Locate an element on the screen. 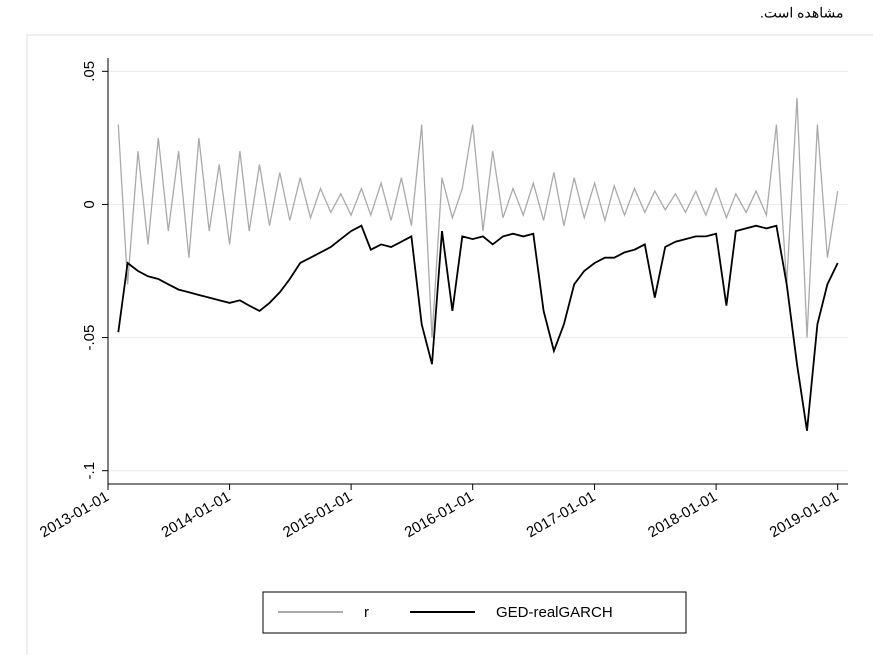 The image size is (873, 655). y-tick-label: -.1 is located at coordinates (89, 471).